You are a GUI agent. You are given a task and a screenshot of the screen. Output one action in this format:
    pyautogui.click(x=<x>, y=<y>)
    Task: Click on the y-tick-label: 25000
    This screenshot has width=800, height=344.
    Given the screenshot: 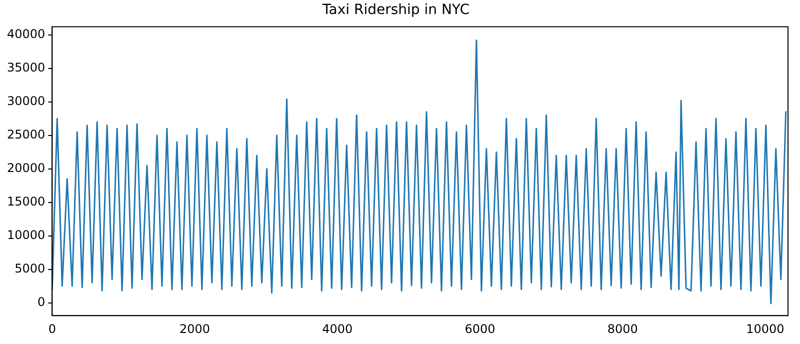 What is the action you would take?
    pyautogui.click(x=26, y=134)
    